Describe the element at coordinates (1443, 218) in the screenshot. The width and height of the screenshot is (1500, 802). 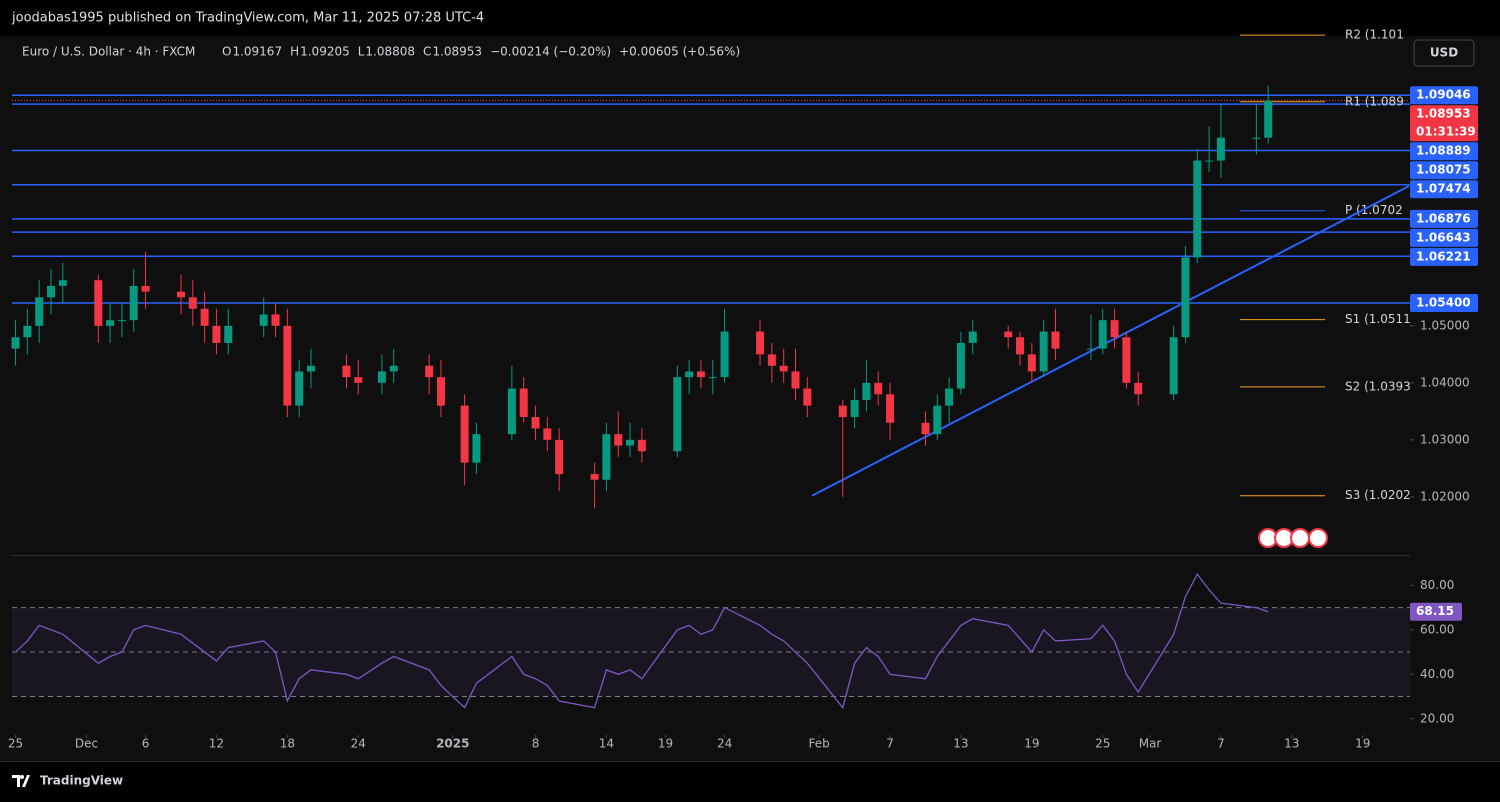
I see `price-label: 1.06876` at that location.